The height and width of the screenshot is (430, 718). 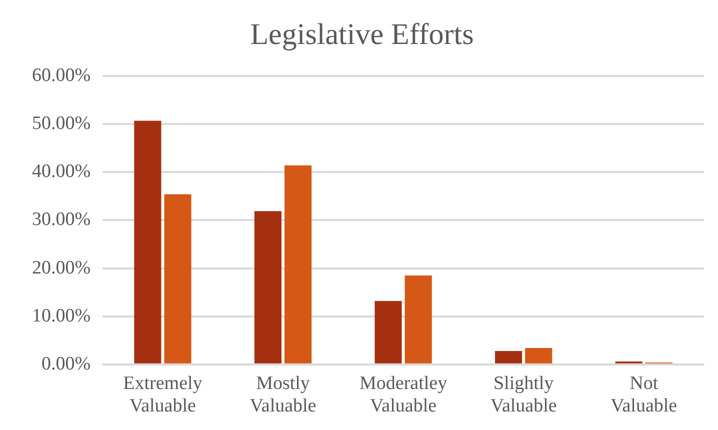 What do you see at coordinates (404, 394) in the screenshot?
I see `x-tick-label: Moderatley Valuable` at bounding box center [404, 394].